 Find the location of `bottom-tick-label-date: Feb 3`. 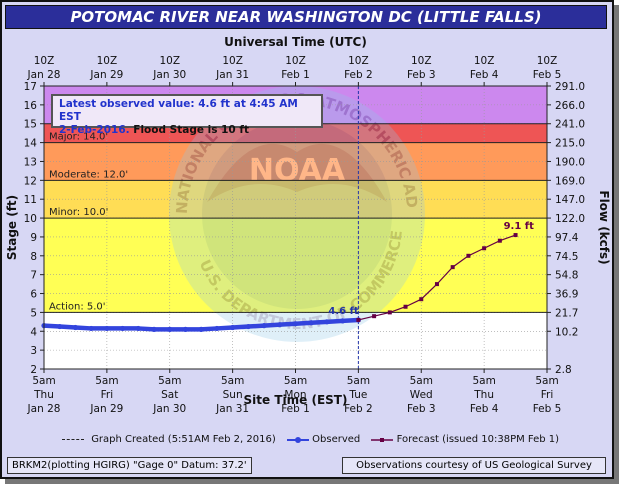

bottom-tick-label-date: Feb 3 is located at coordinates (421, 409).